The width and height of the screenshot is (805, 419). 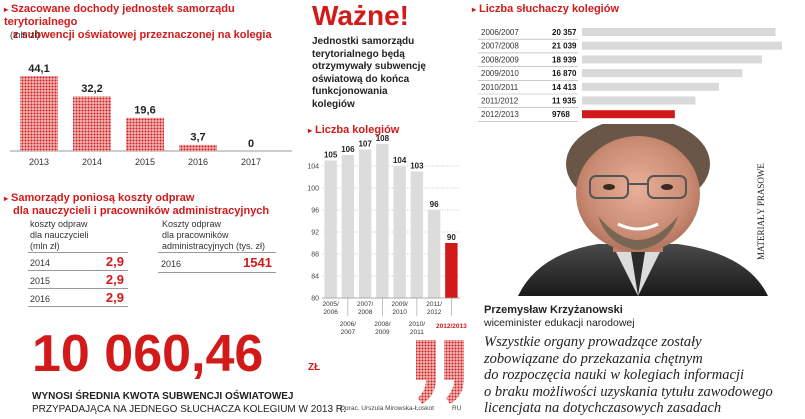 What do you see at coordinates (315, 299) in the screenshot?
I see `y-tick-label: 80` at bounding box center [315, 299].